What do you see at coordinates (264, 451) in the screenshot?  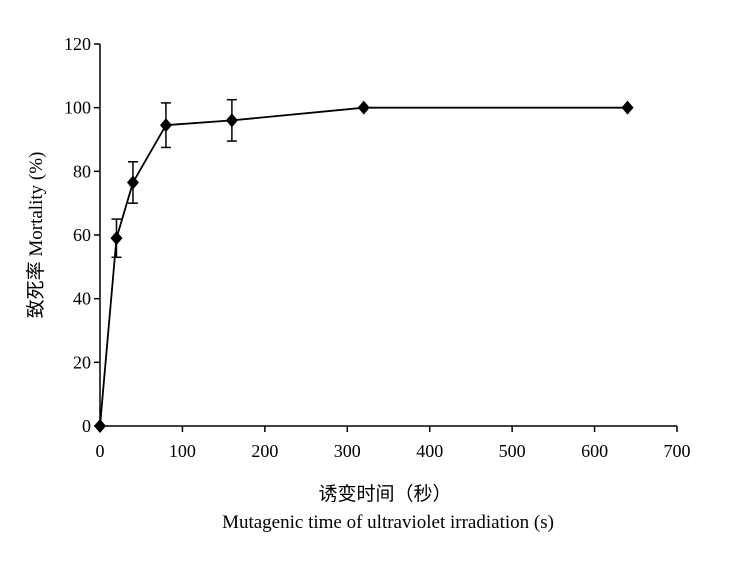 I see `x-tick-label: 200` at bounding box center [264, 451].